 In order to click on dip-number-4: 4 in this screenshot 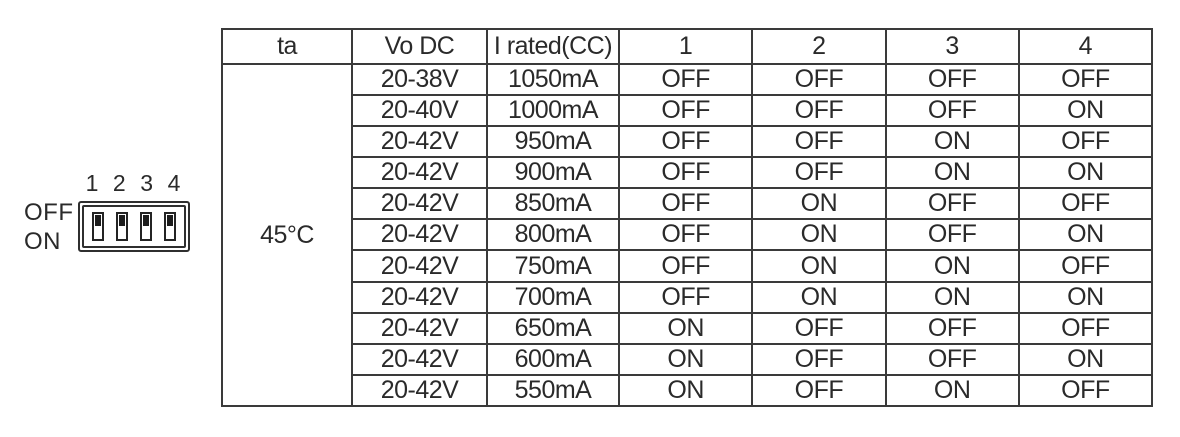, I will do `click(174, 183)`.